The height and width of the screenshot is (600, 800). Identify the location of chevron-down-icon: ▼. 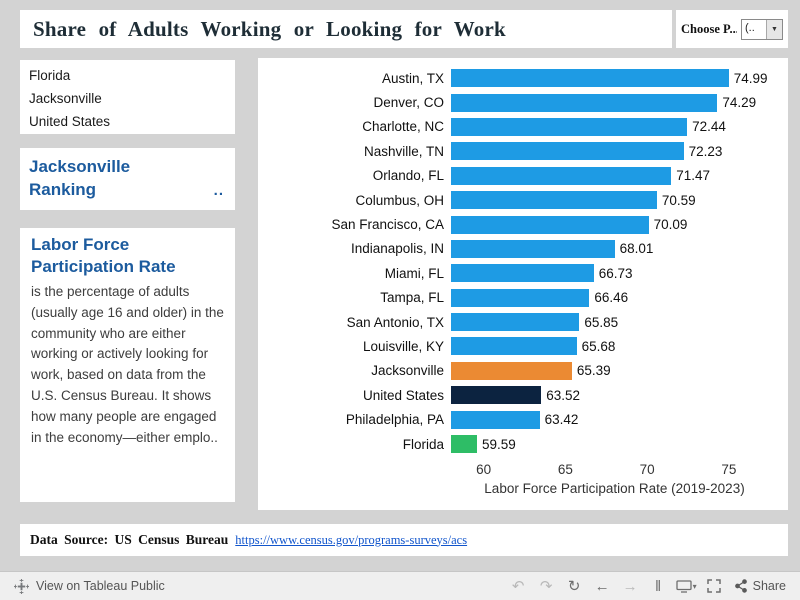
(774, 29).